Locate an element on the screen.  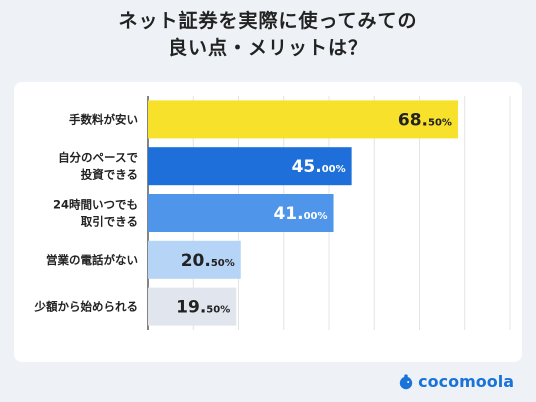
category-label: 24時間いつでも取引できる is located at coordinates (95, 213).